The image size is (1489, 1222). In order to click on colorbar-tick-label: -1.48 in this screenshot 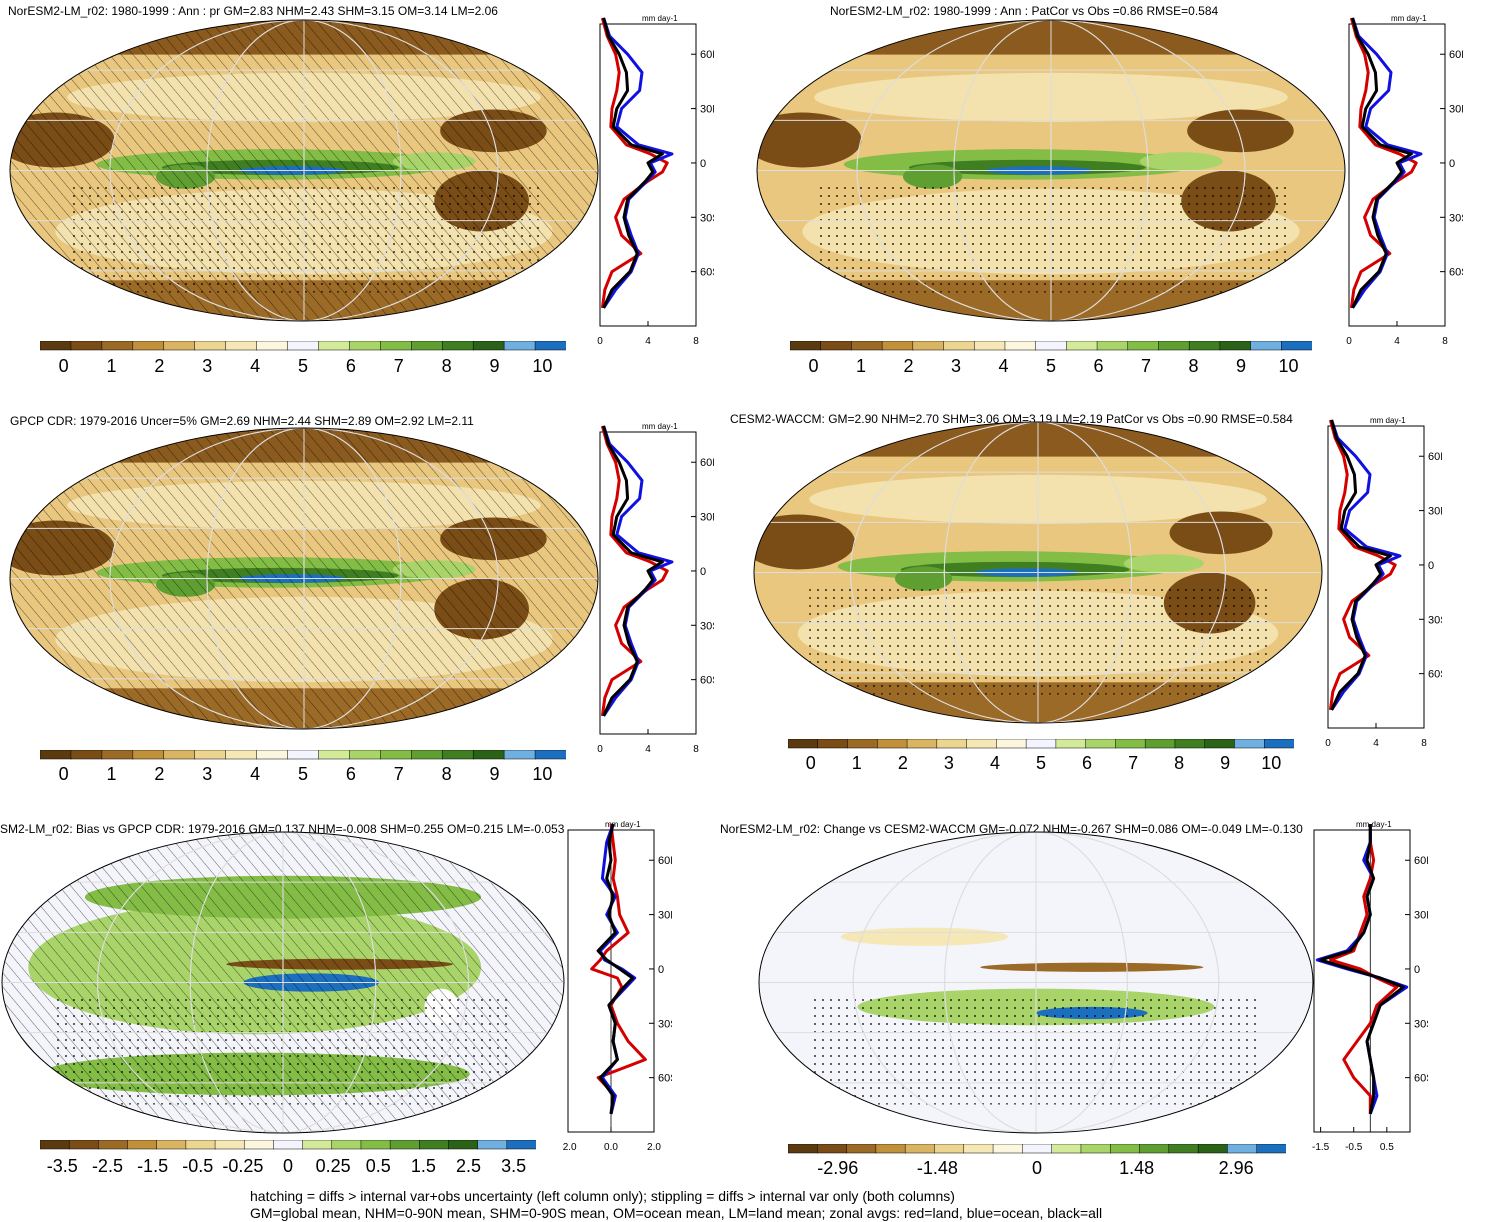, I will do `click(937, 1168)`.